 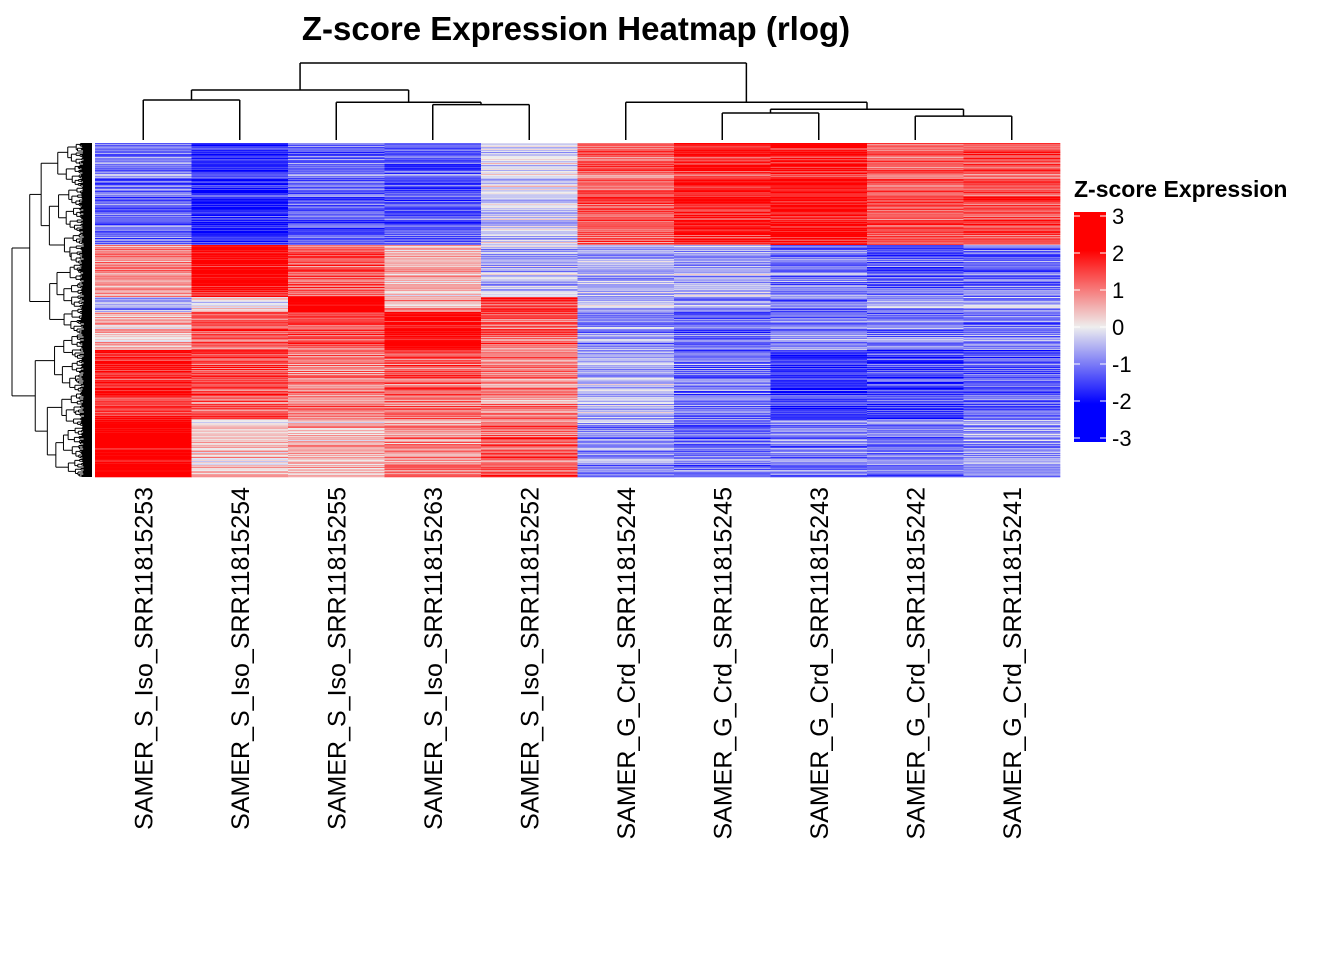 What do you see at coordinates (1118, 253) in the screenshot?
I see `legend-tick-label: 2` at bounding box center [1118, 253].